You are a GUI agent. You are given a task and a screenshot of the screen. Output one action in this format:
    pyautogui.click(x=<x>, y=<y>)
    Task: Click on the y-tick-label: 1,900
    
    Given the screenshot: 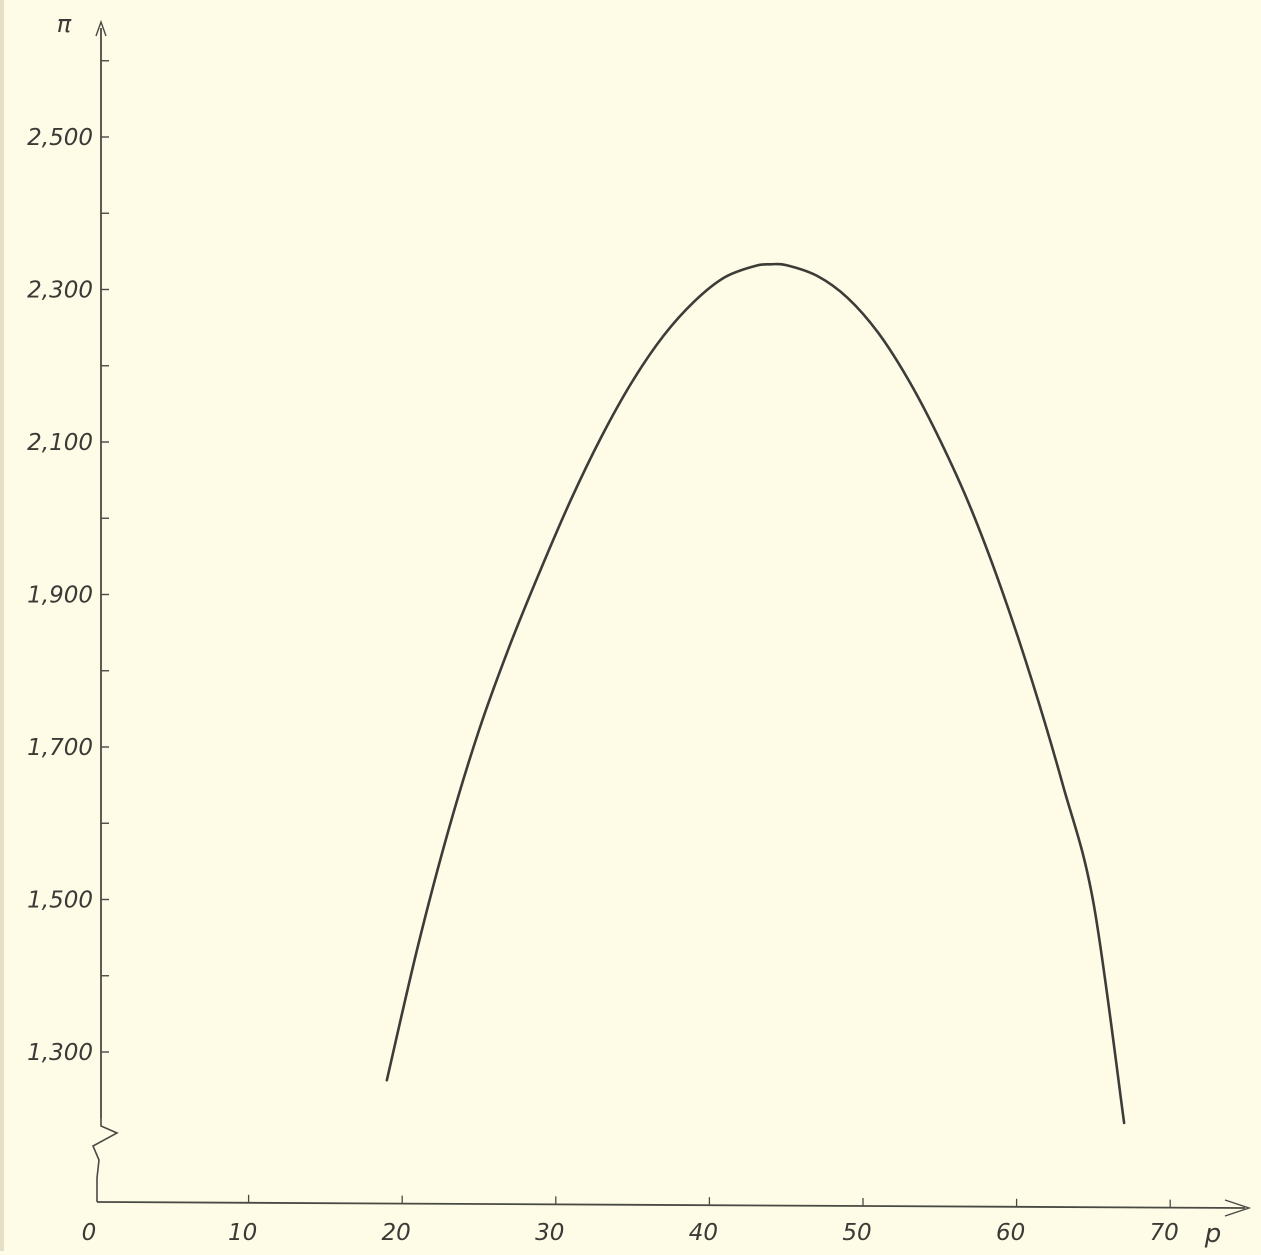 What is the action you would take?
    pyautogui.click(x=60, y=596)
    